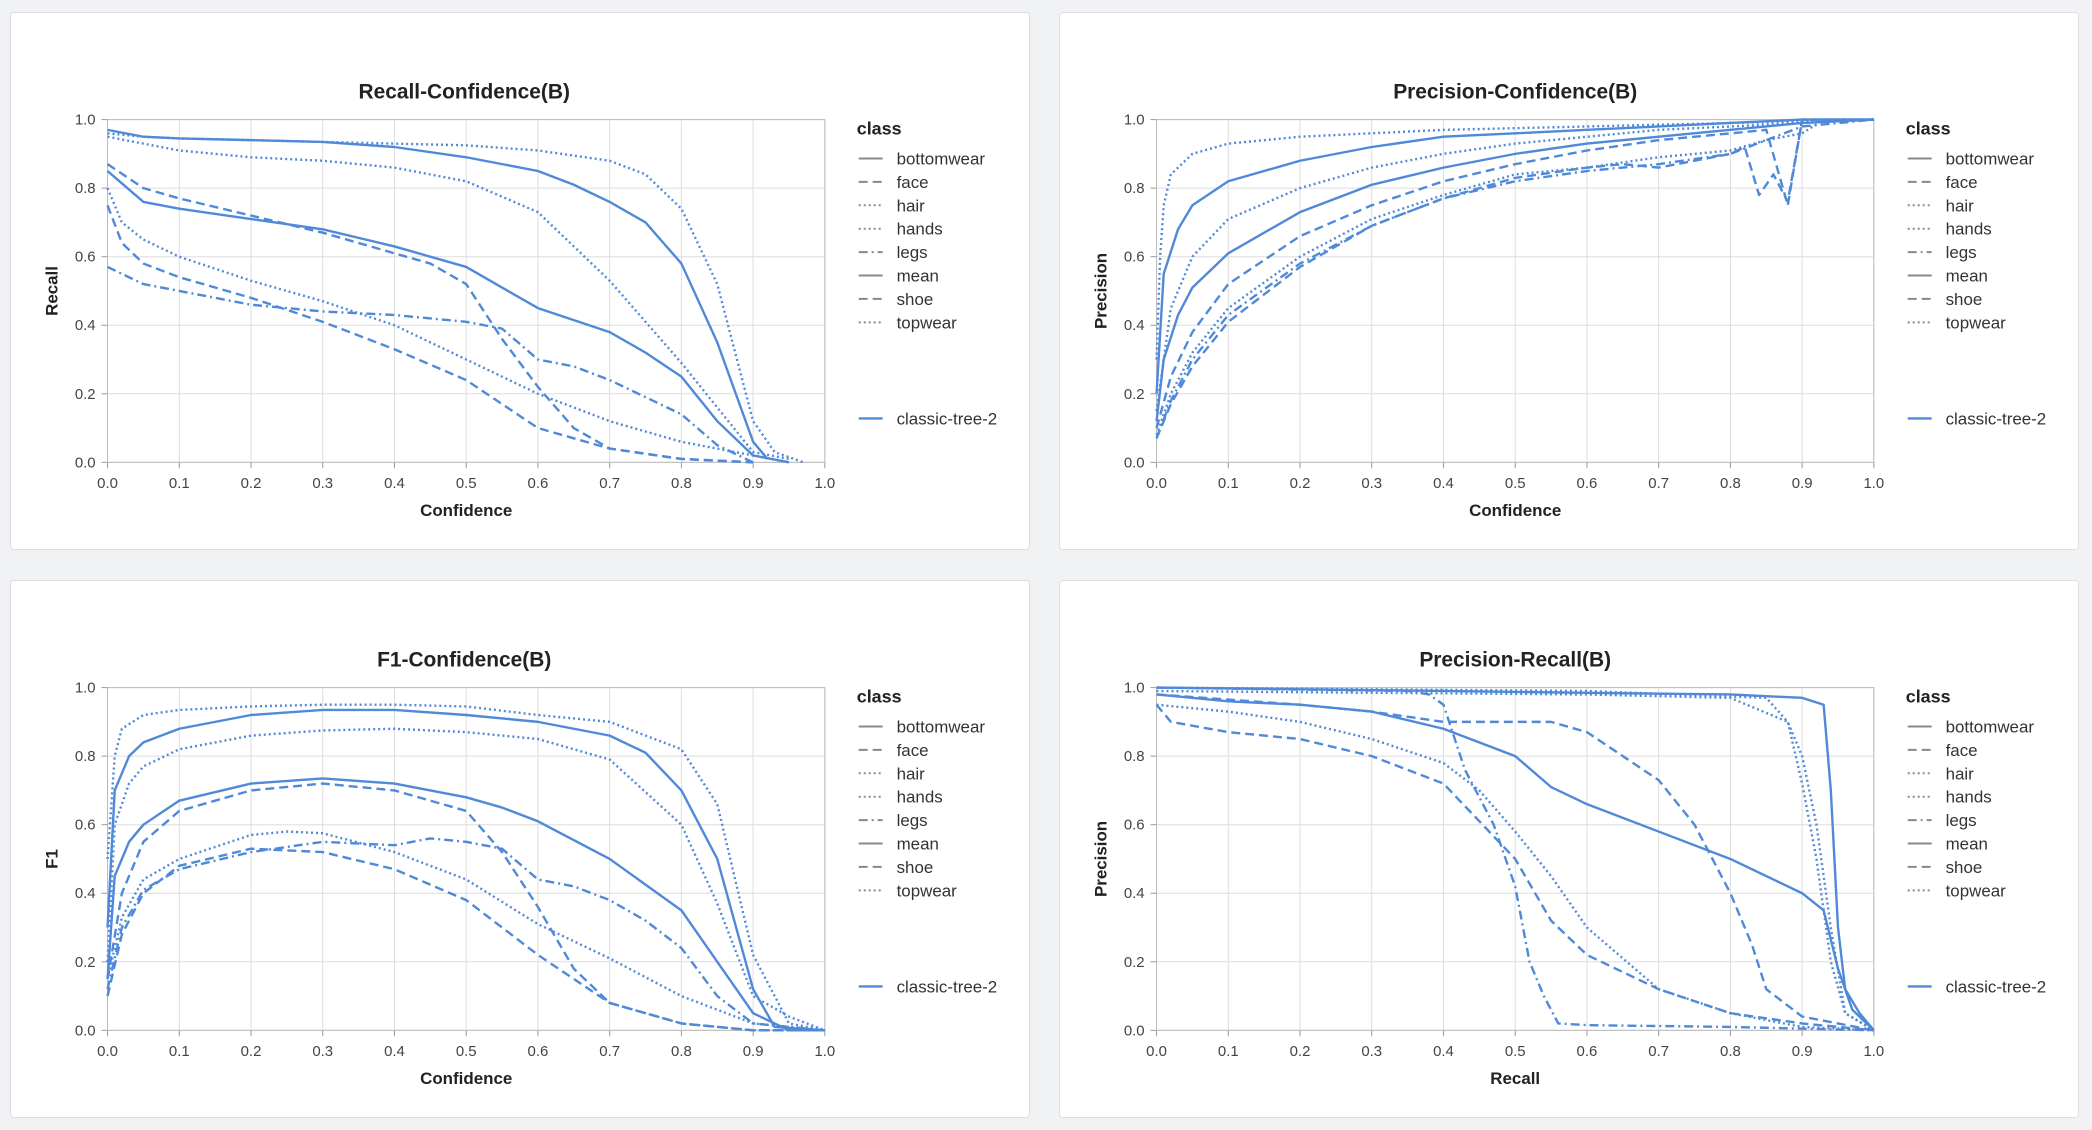 The width and height of the screenshot is (2092, 1130). Describe the element at coordinates (1515, 1078) in the screenshot. I see `x-axis-title: Recall` at that location.